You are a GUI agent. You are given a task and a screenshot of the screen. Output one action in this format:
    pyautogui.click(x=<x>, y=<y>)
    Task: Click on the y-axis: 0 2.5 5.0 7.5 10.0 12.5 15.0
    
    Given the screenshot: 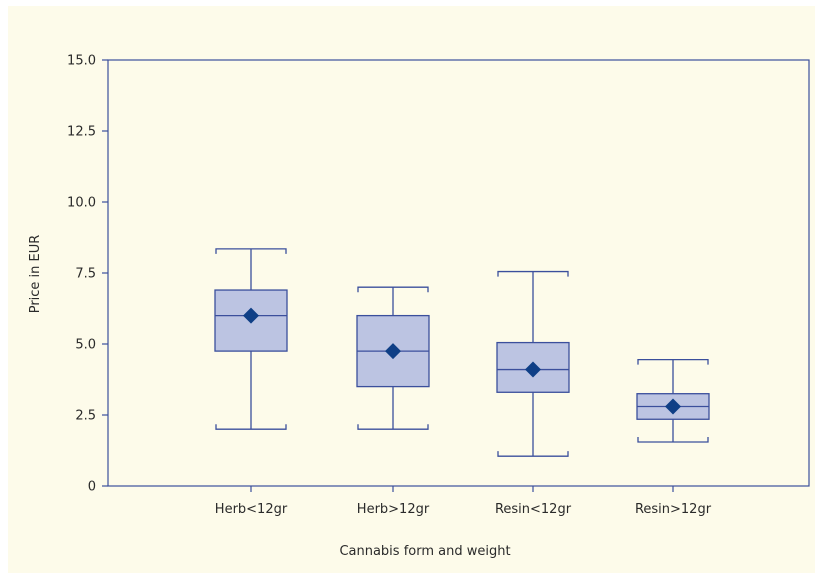 What is the action you would take?
    pyautogui.click(x=87, y=274)
    